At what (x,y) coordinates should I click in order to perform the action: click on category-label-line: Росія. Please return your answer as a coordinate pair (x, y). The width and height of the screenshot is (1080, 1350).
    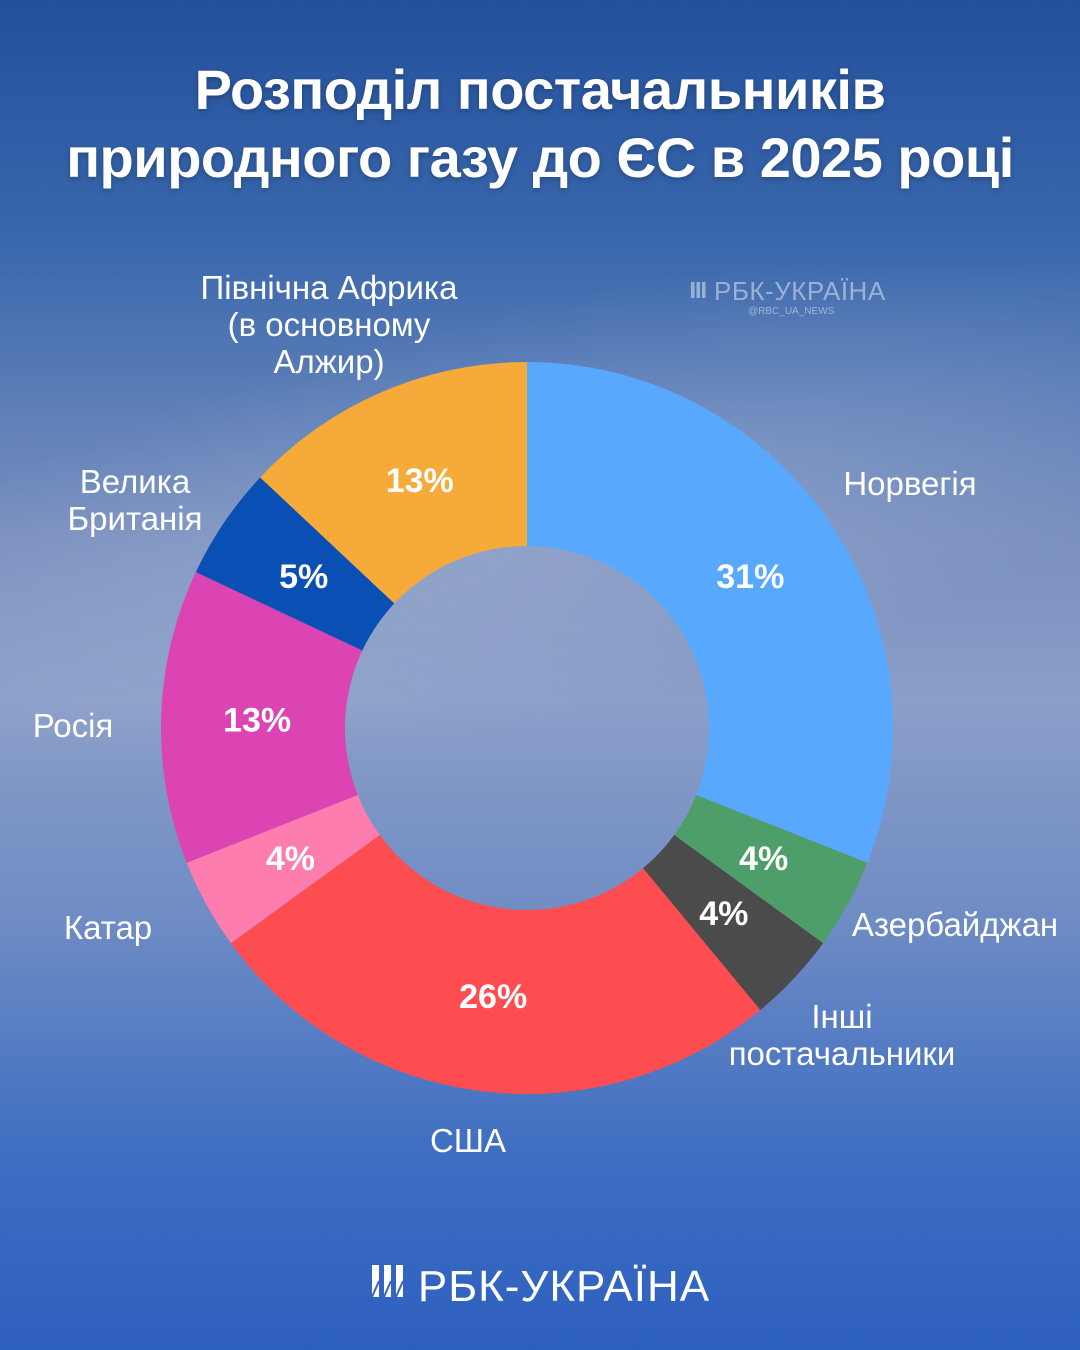
    Looking at the image, I should click on (73, 725).